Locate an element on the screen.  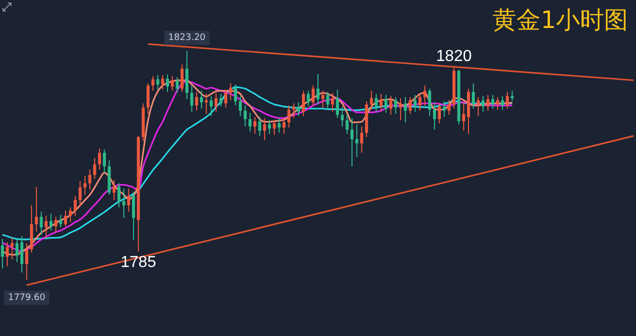
chart-title: 黄金1小时图 is located at coordinates (560, 20).